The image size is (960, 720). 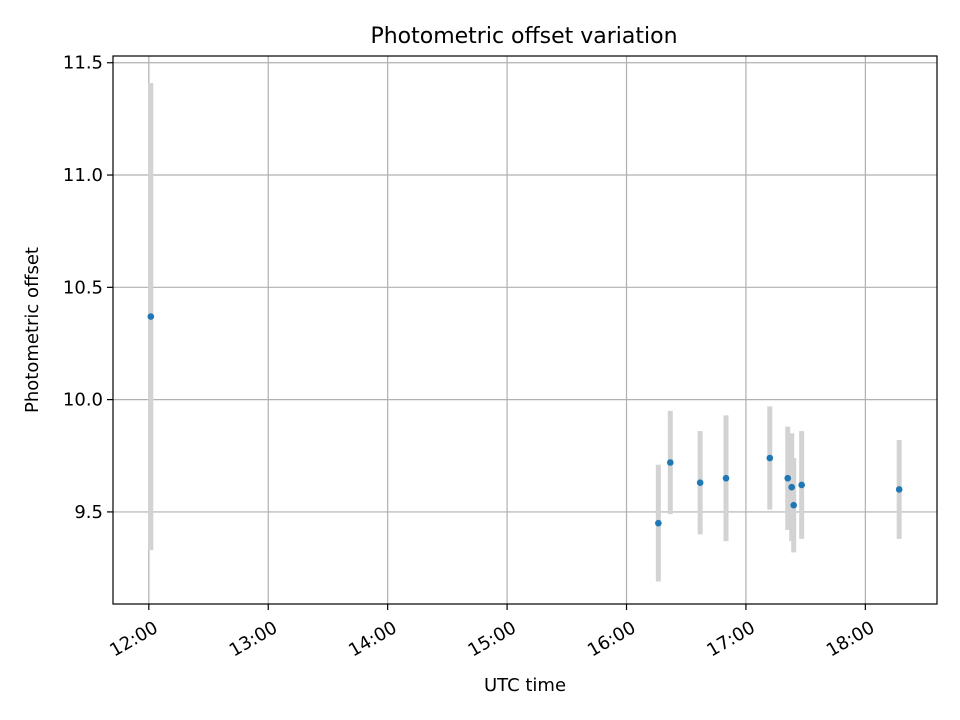 I want to click on x-tick-label: 18:00, so click(x=850, y=639).